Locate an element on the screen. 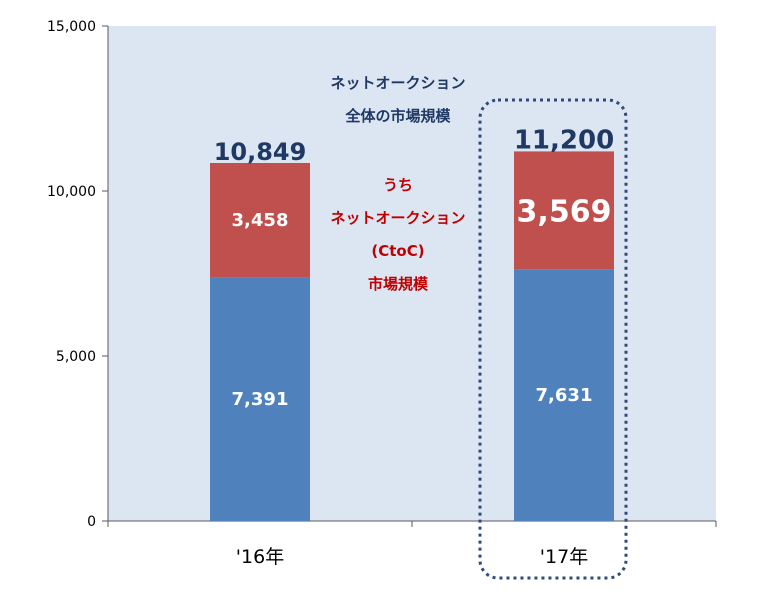  bar-total-label: 11,200 is located at coordinates (564, 140).